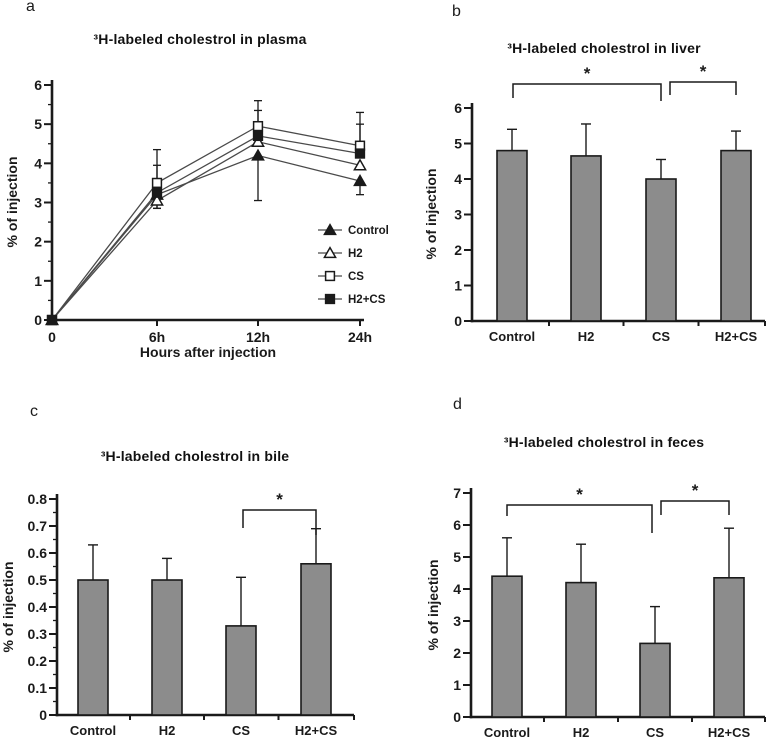  Describe the element at coordinates (38, 661) in the screenshot. I see `svg-text: 0.2` at that location.